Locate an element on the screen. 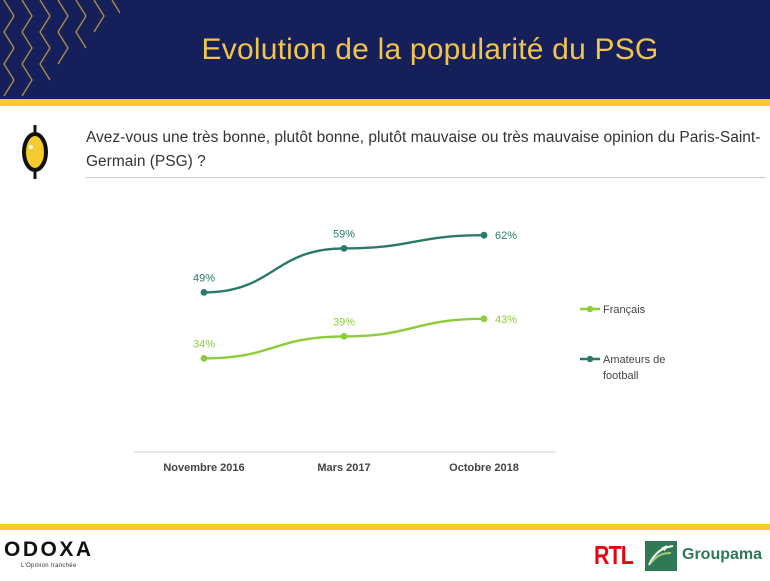 The width and height of the screenshot is (770, 581). x-tick-label: Octobre 2018 is located at coordinates (484, 468).